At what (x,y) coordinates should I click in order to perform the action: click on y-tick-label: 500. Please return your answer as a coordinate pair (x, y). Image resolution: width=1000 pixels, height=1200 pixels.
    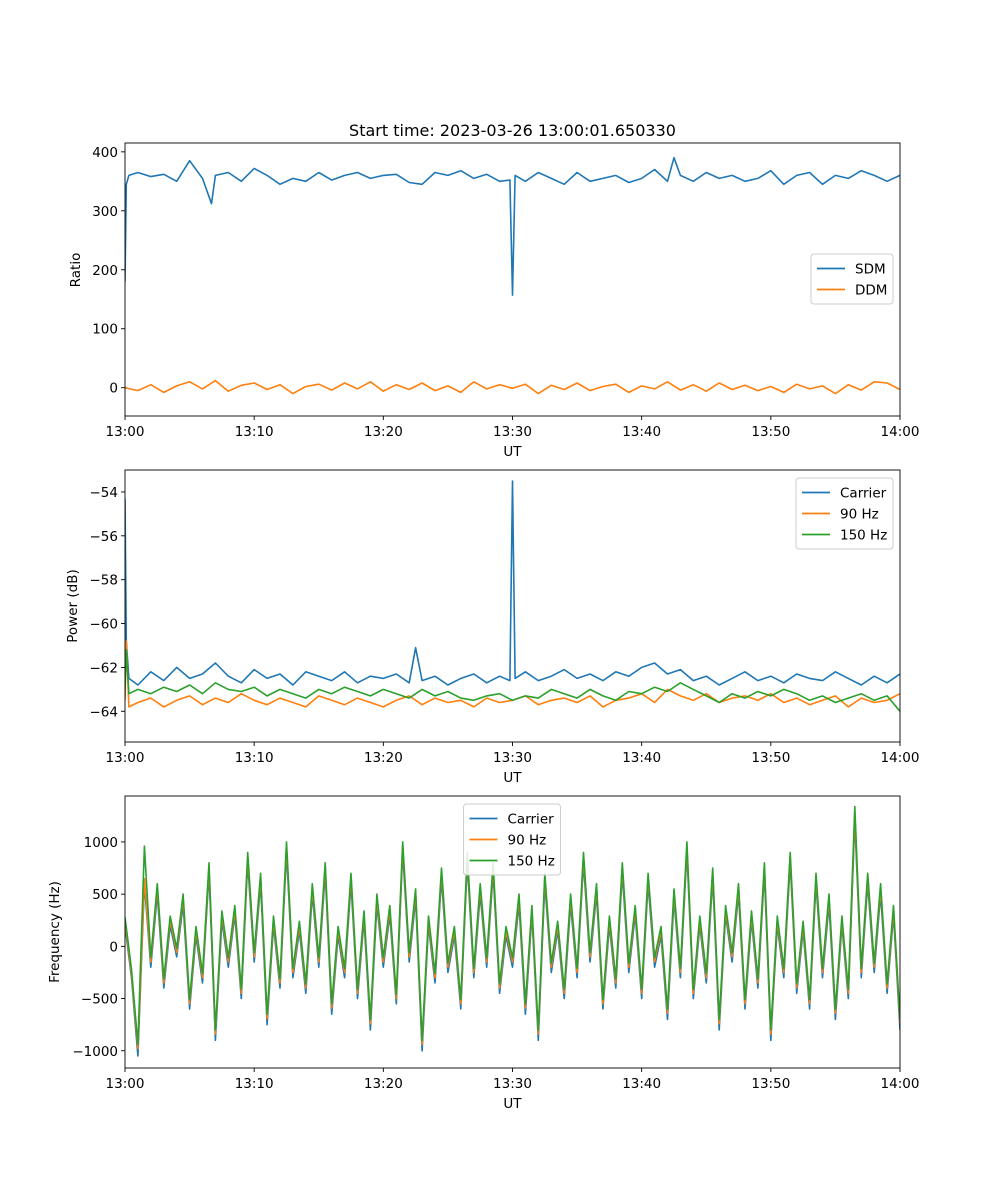
    Looking at the image, I should click on (105, 895).